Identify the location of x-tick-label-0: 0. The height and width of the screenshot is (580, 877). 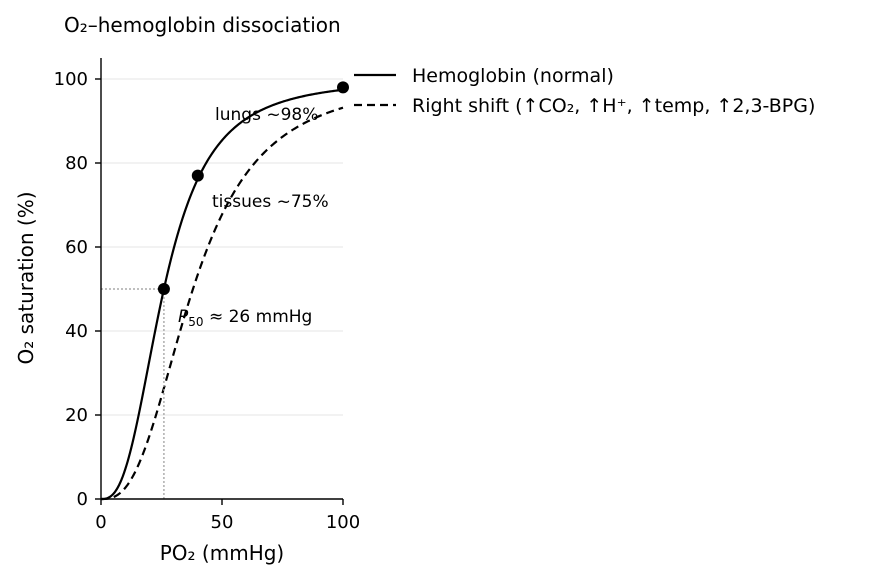
(100, 522).